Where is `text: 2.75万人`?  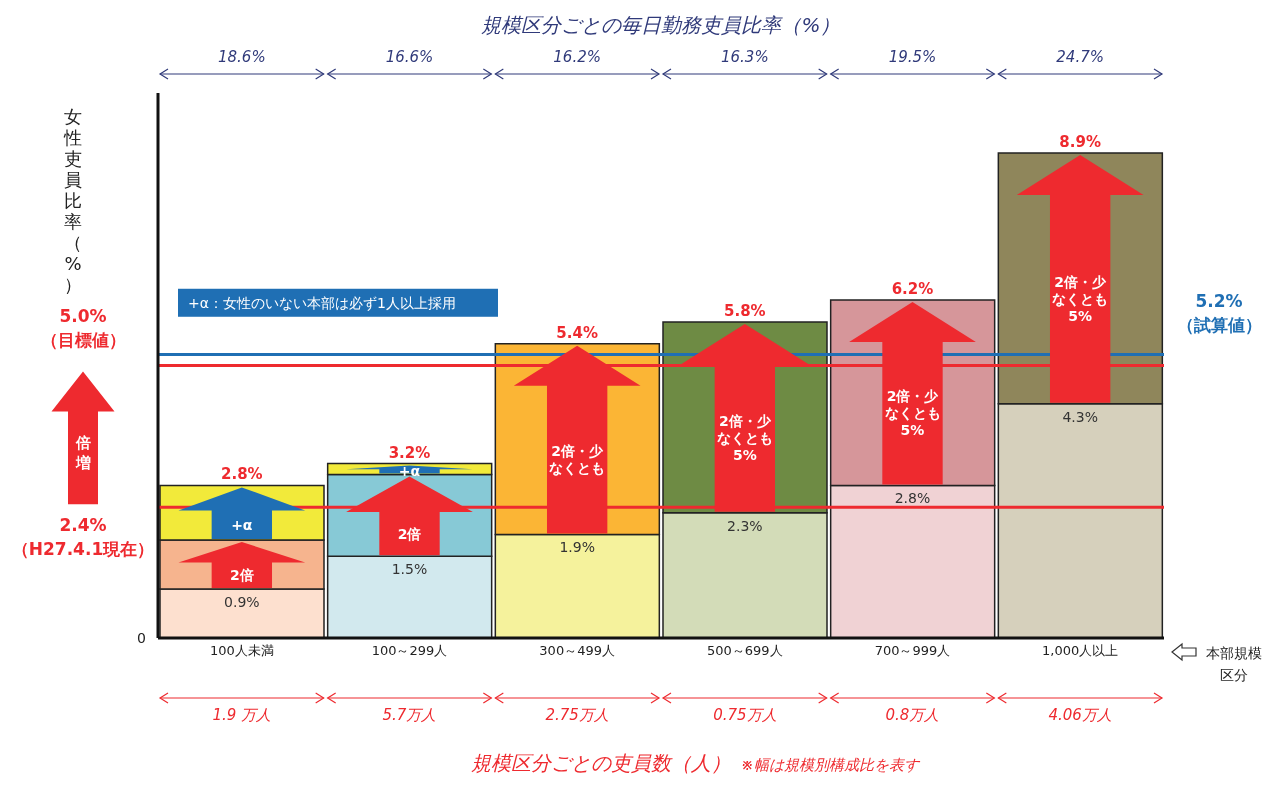
text: 2.75万人 is located at coordinates (577, 715).